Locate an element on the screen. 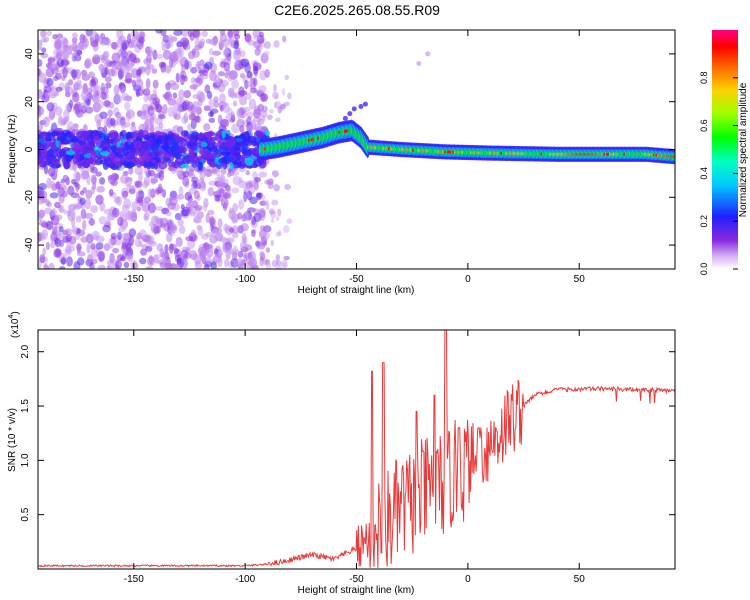  snr-y-tick-label-2: 1.5 is located at coordinates (25, 406).